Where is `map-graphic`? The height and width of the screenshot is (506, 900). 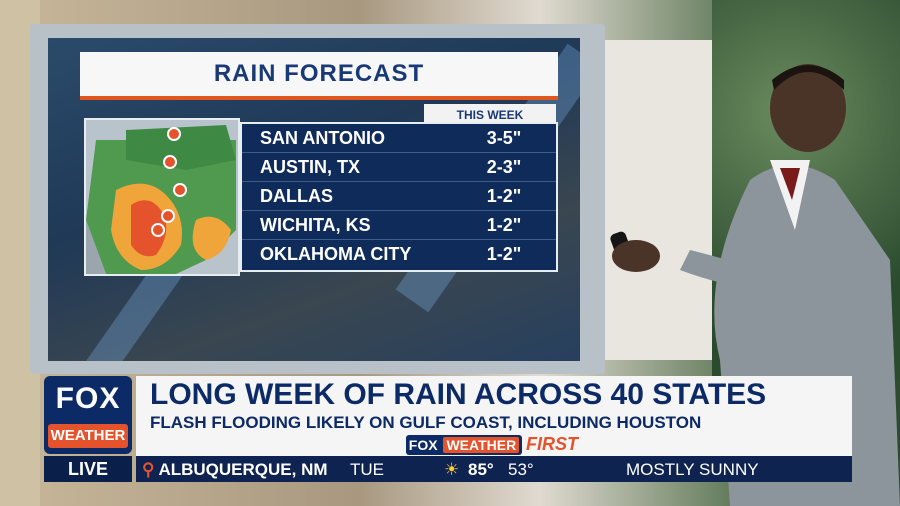 map-graphic is located at coordinates (162, 197).